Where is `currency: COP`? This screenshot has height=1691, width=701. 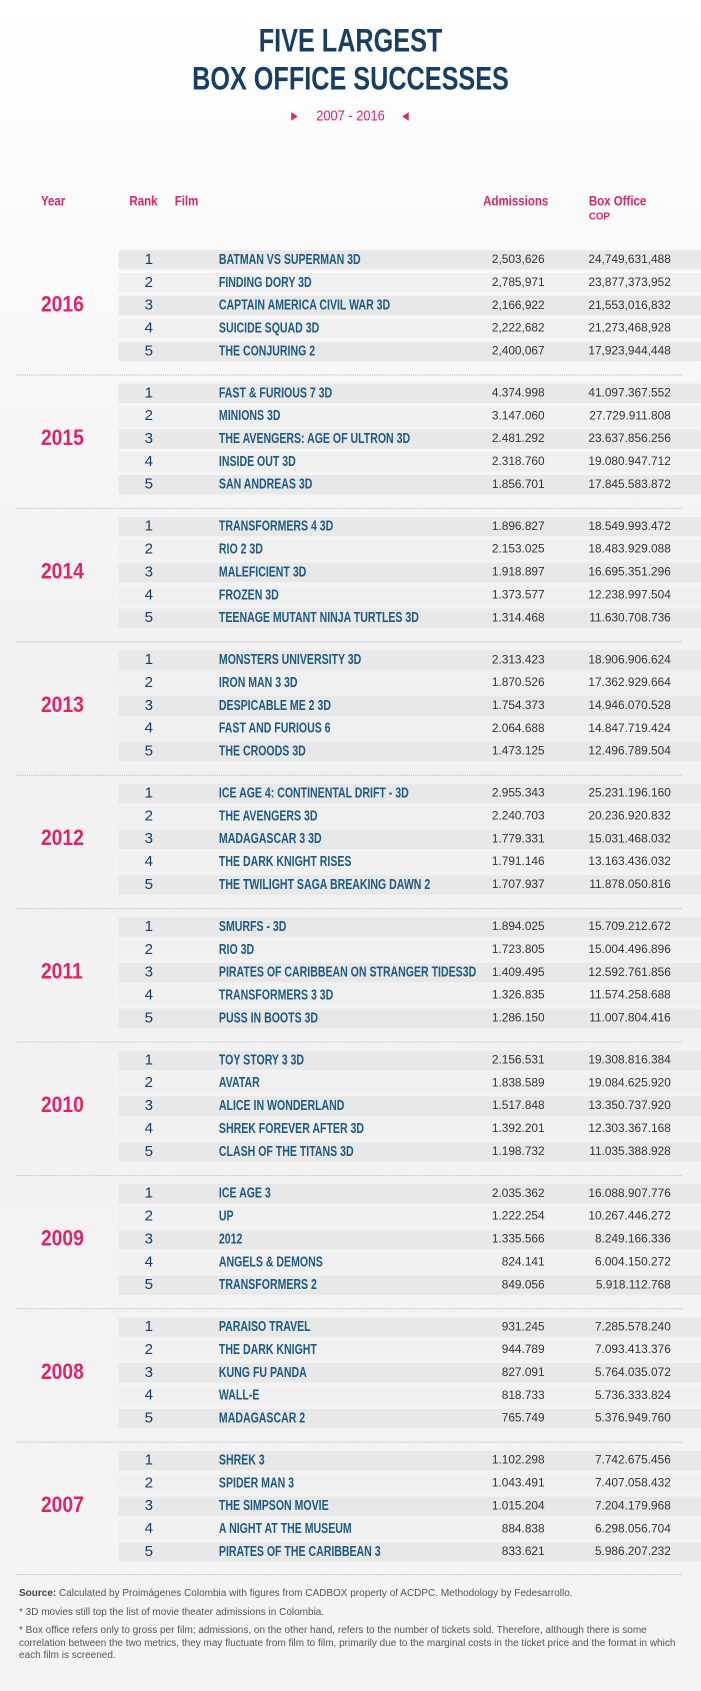 currency: COP is located at coordinates (600, 216).